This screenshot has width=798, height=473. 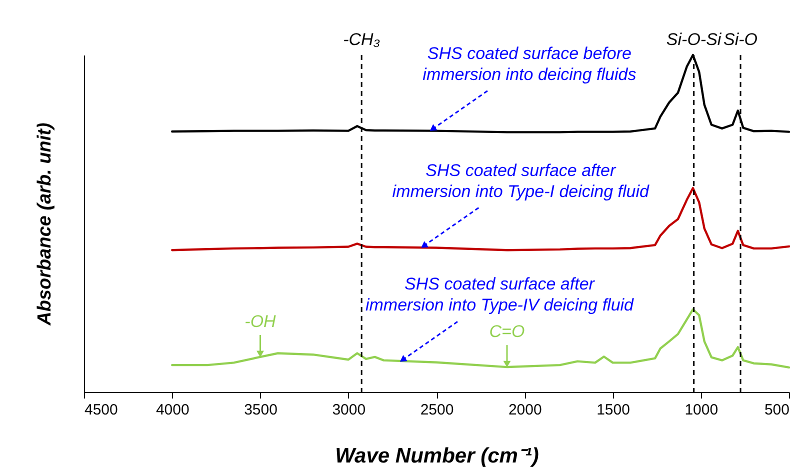 I want to click on annotation: SHS coated surface before immersion into deicing fluids, so click(x=529, y=64).